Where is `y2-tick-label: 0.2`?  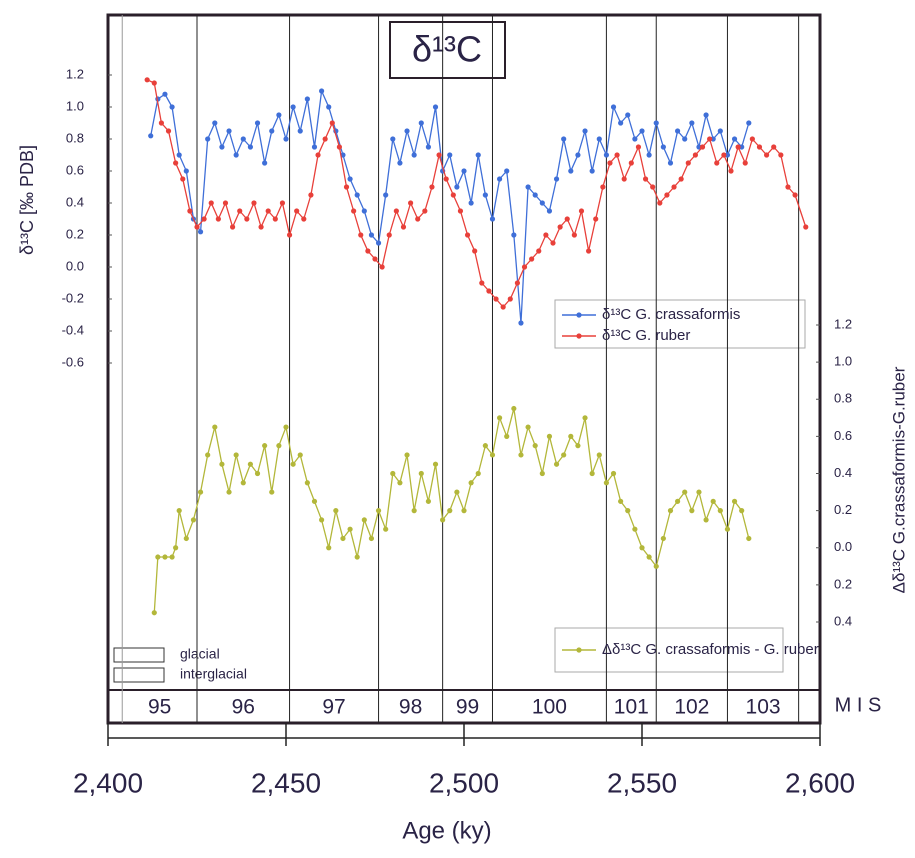
y2-tick-label: 0.2 is located at coordinates (843, 509).